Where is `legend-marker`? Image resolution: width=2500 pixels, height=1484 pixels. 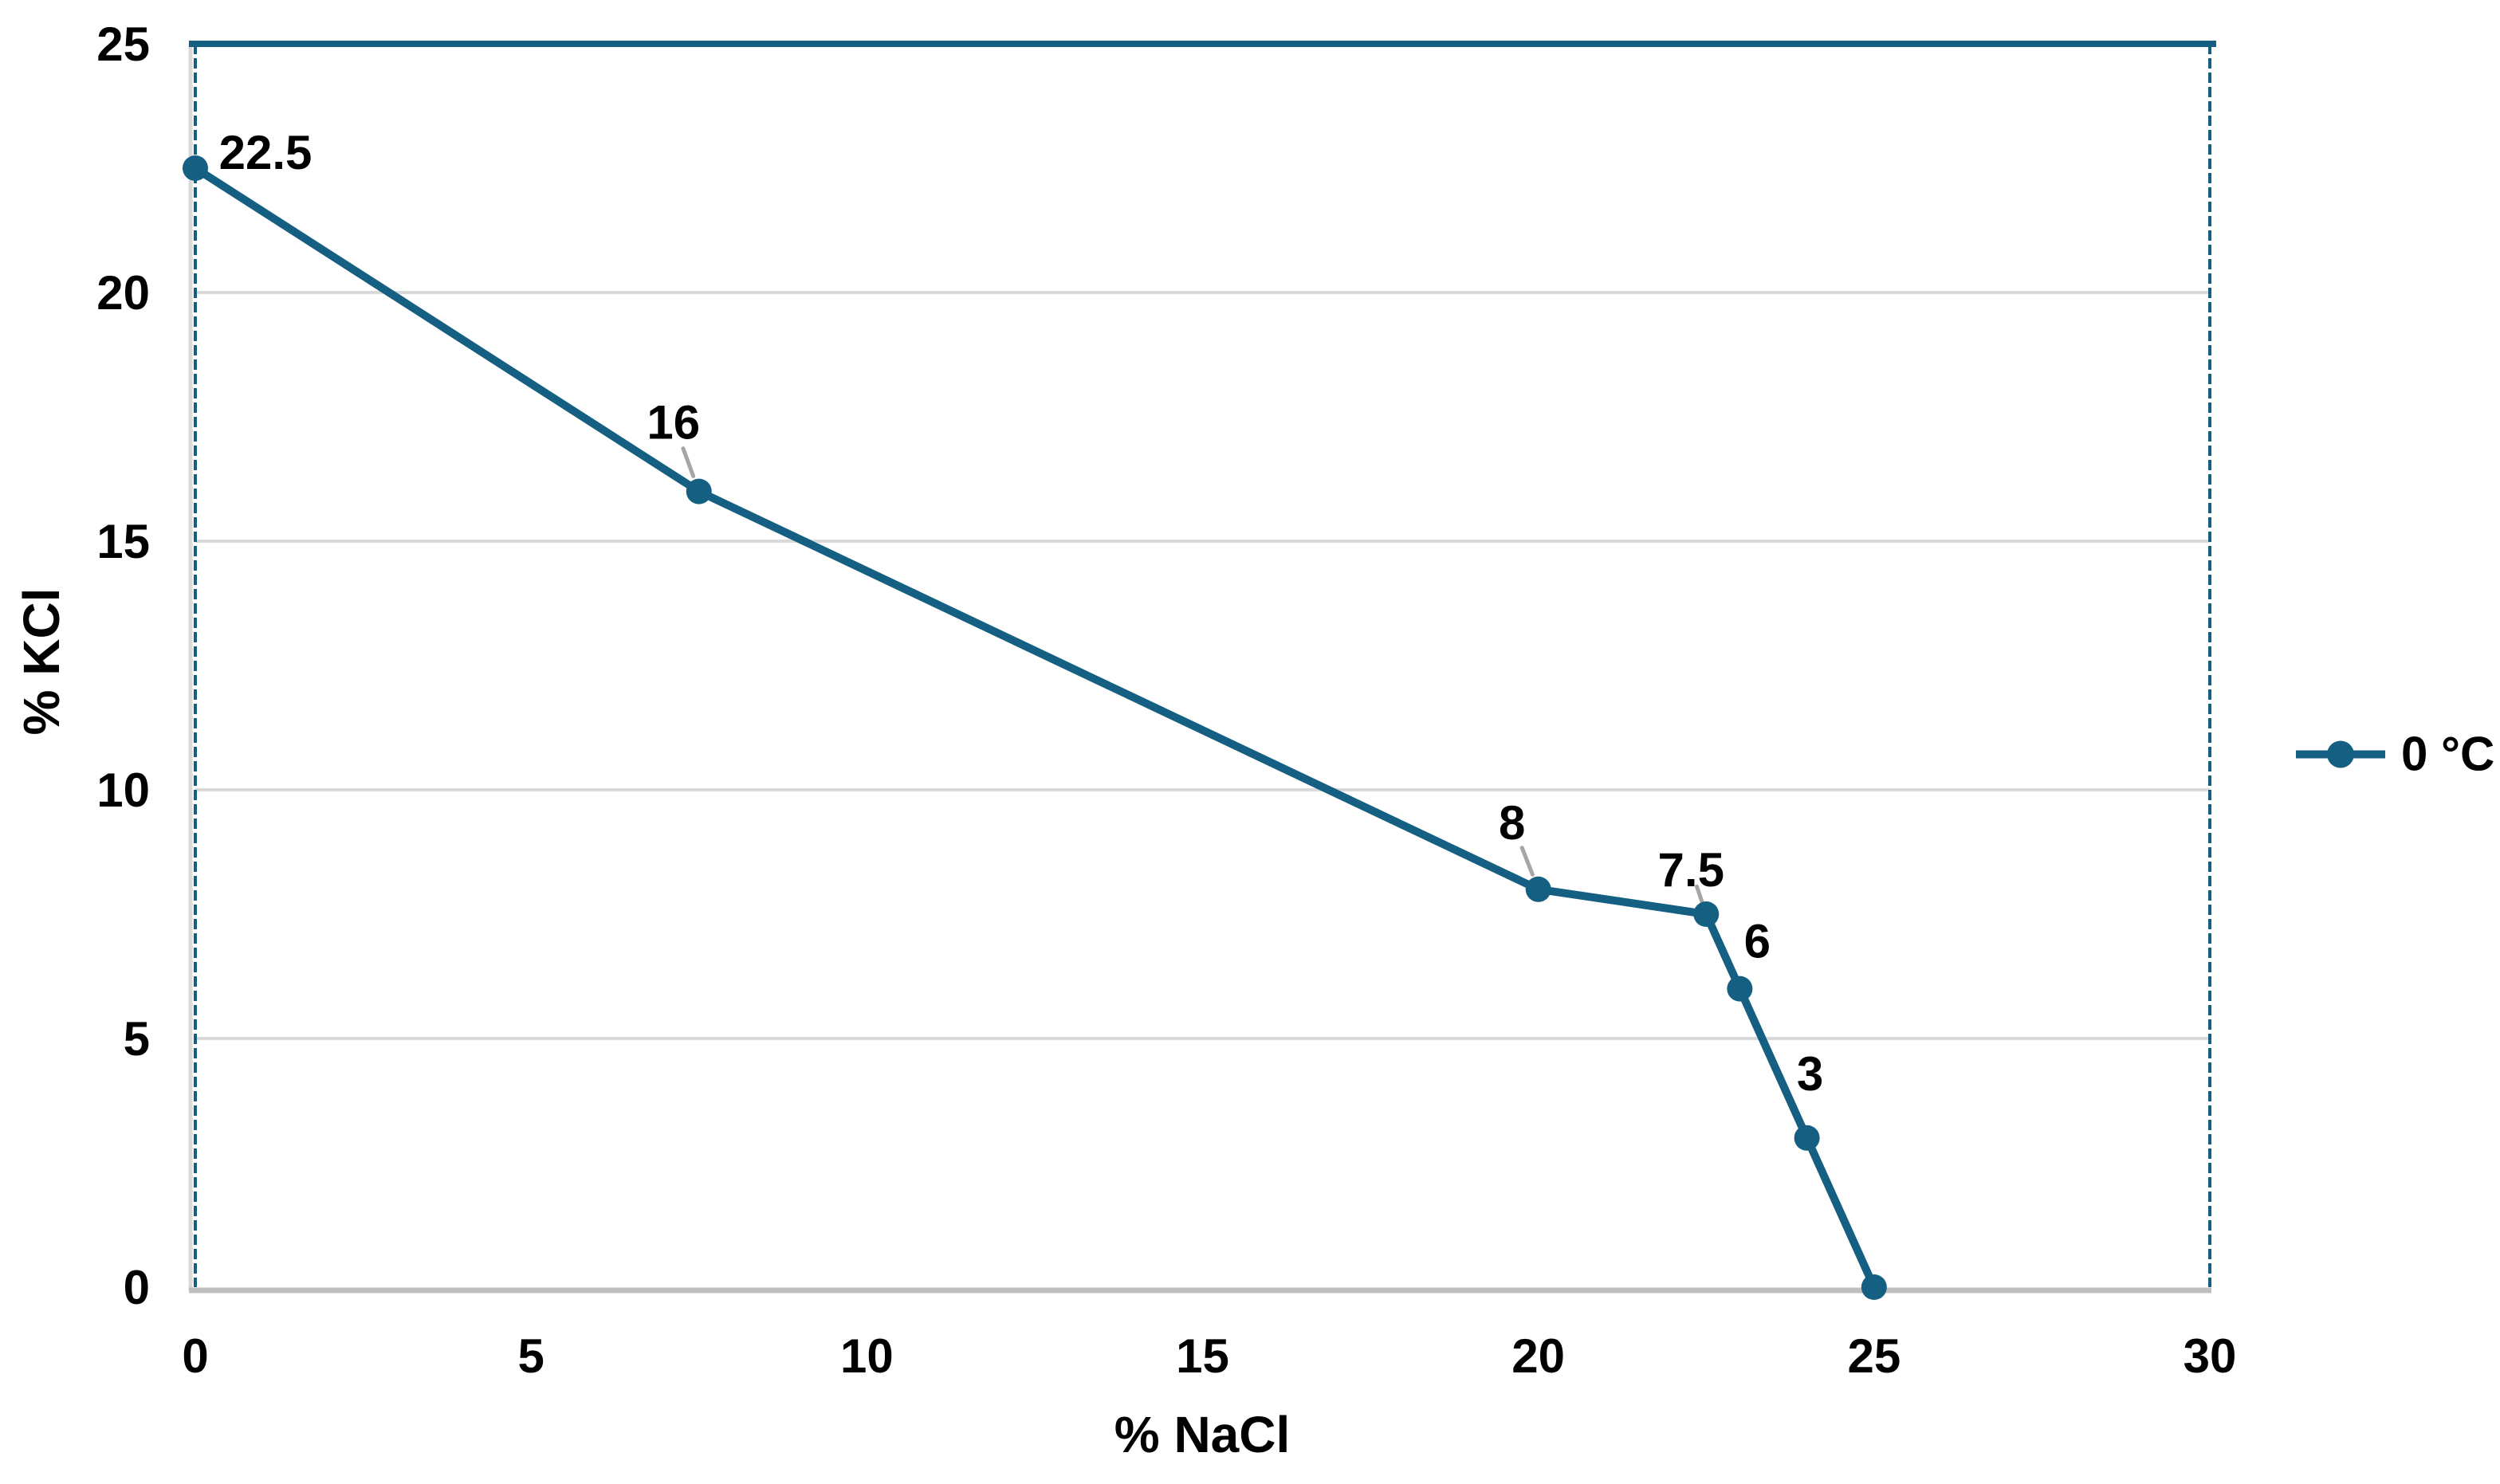 legend-marker is located at coordinates (2340, 754).